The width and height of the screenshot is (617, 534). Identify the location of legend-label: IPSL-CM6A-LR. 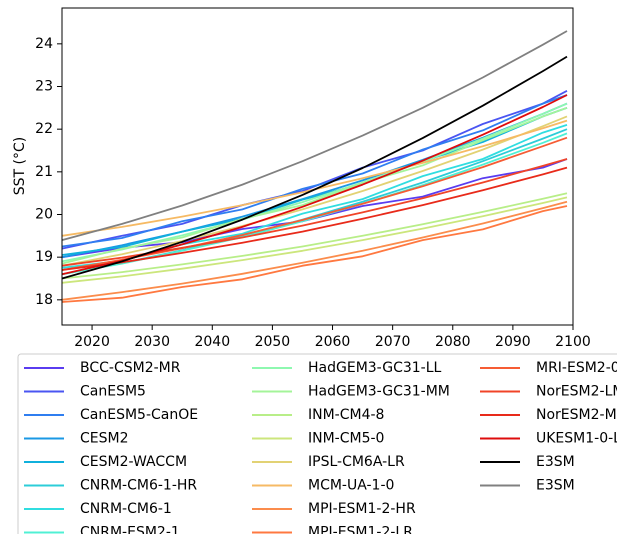
(356, 462).